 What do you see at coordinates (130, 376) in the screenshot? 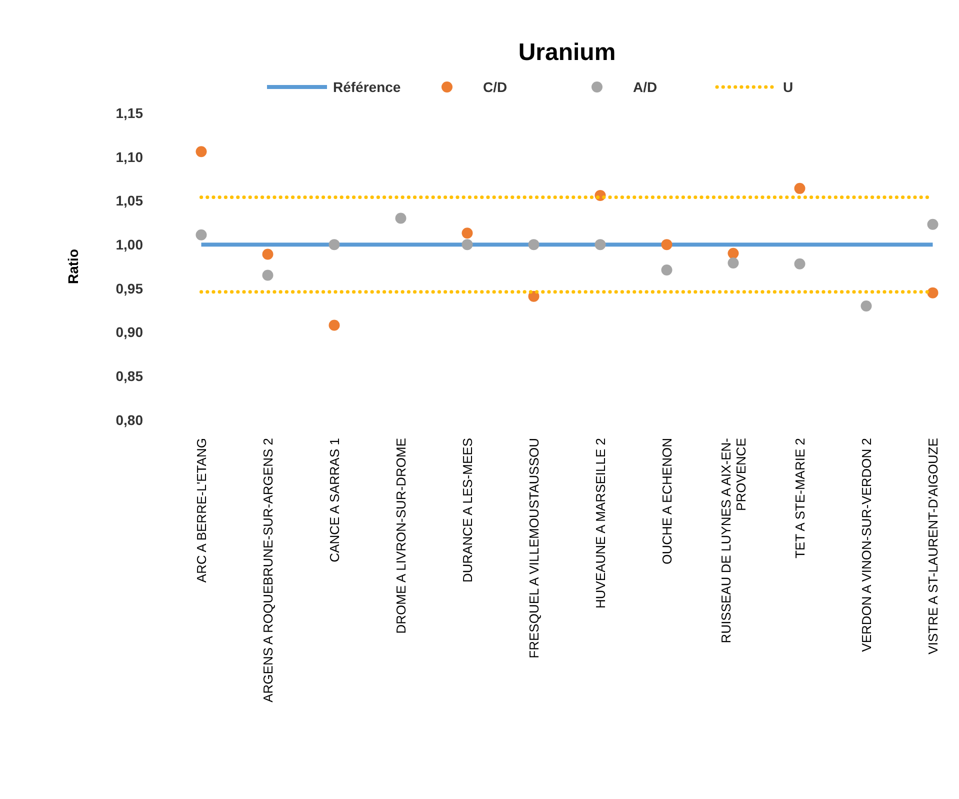
I see `y-tick-label: 0,85` at bounding box center [130, 376].